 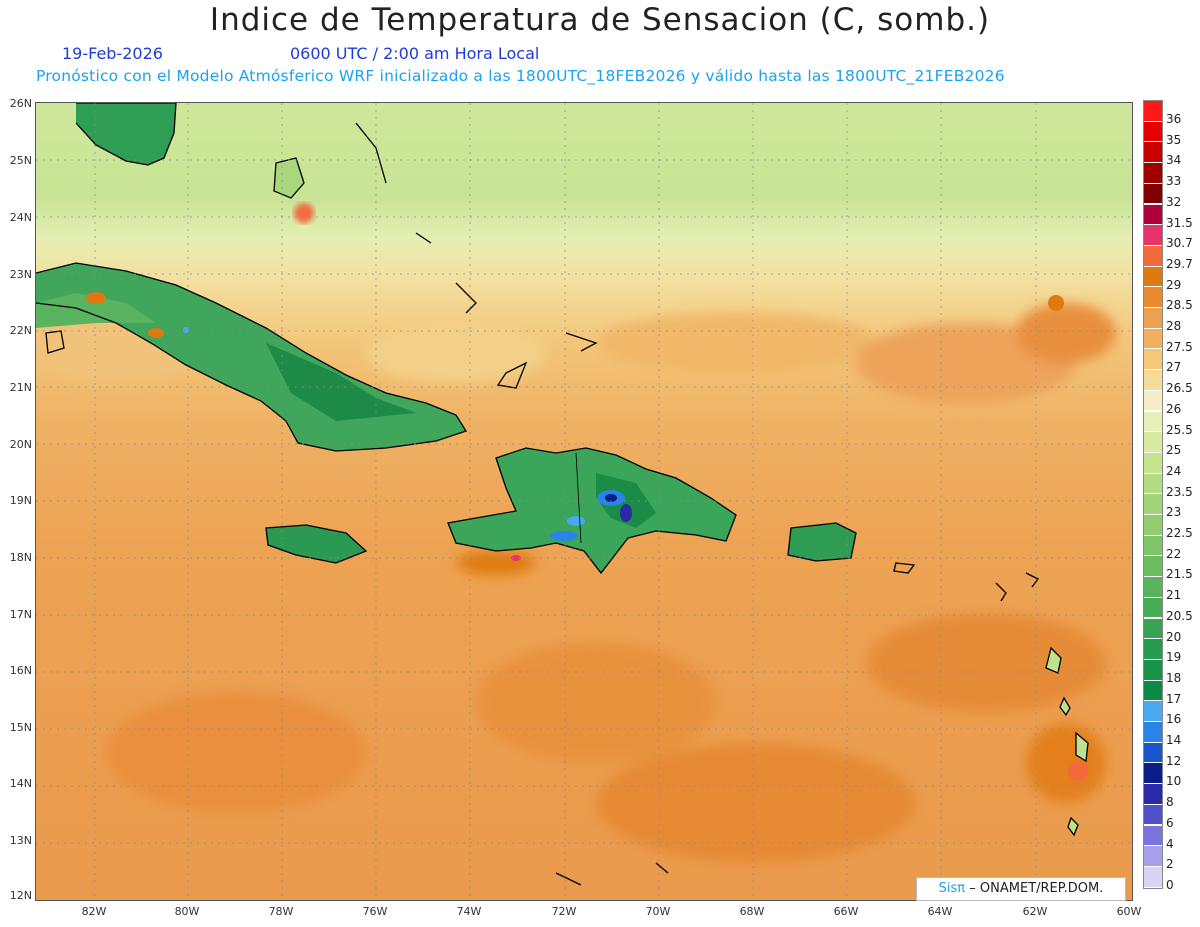 What do you see at coordinates (1174, 450) in the screenshot?
I see `legend-label: 25` at bounding box center [1174, 450].